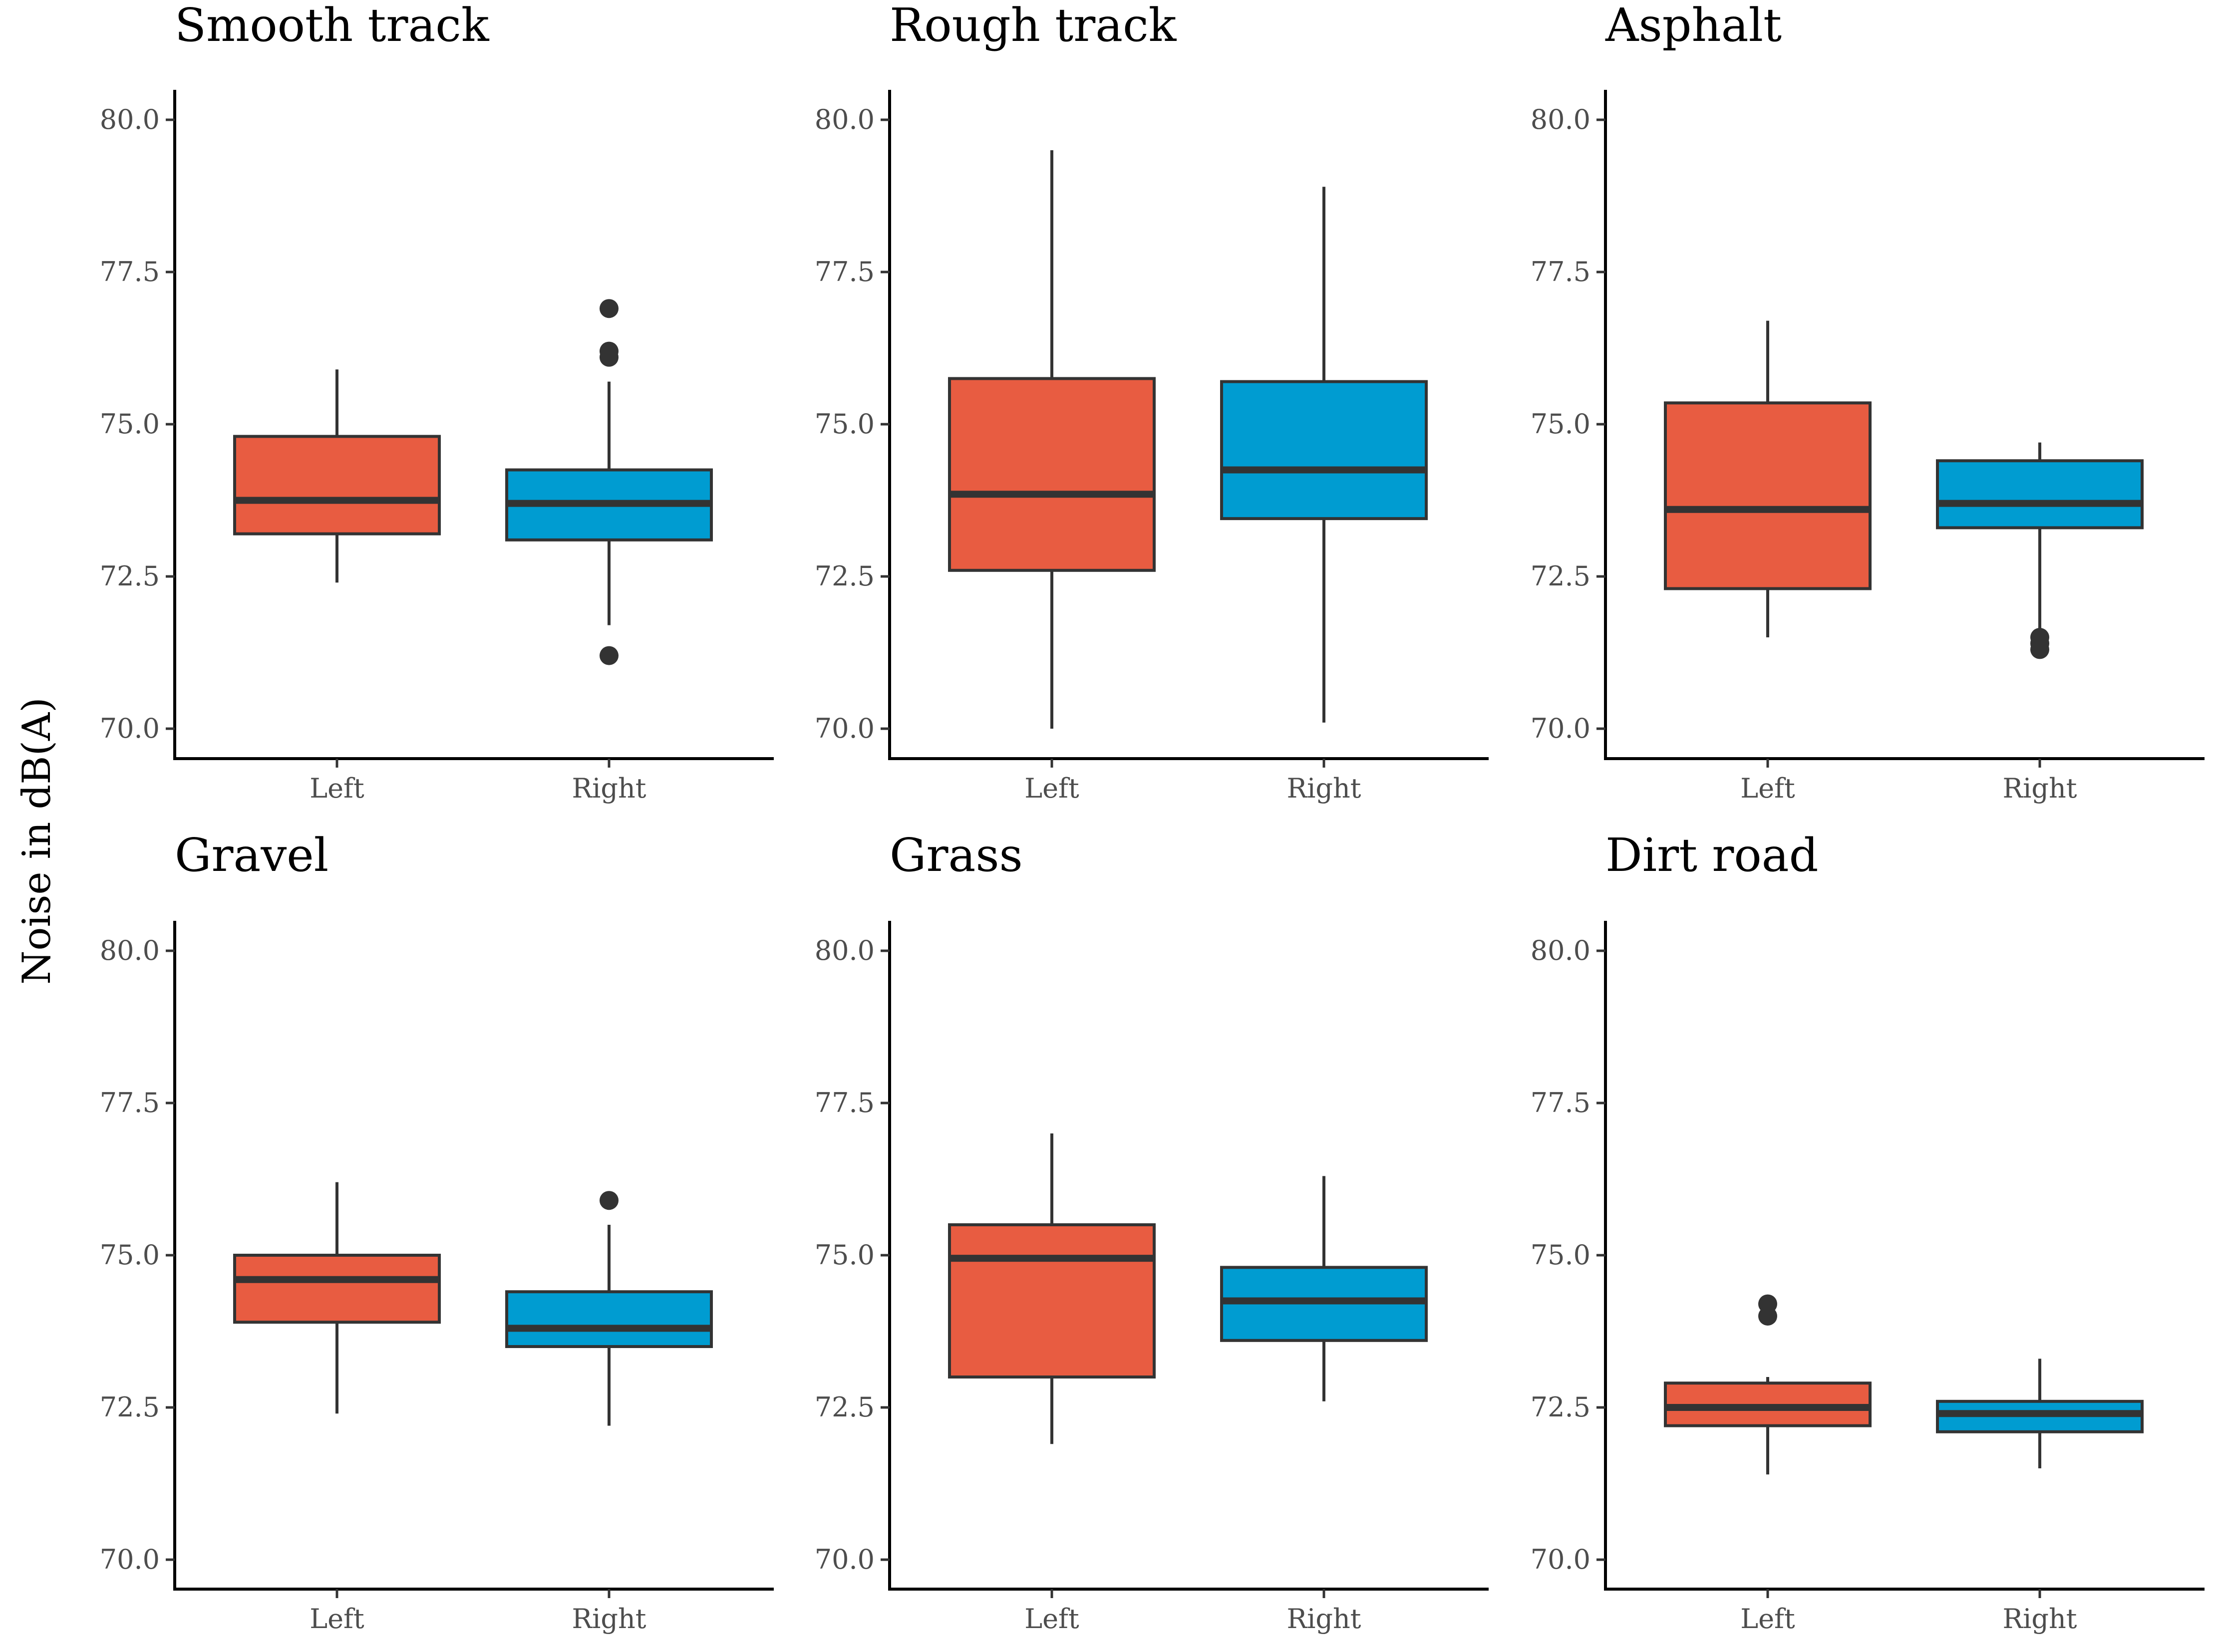  What do you see at coordinates (956, 855) in the screenshot?
I see `panel-title: Grass` at bounding box center [956, 855].